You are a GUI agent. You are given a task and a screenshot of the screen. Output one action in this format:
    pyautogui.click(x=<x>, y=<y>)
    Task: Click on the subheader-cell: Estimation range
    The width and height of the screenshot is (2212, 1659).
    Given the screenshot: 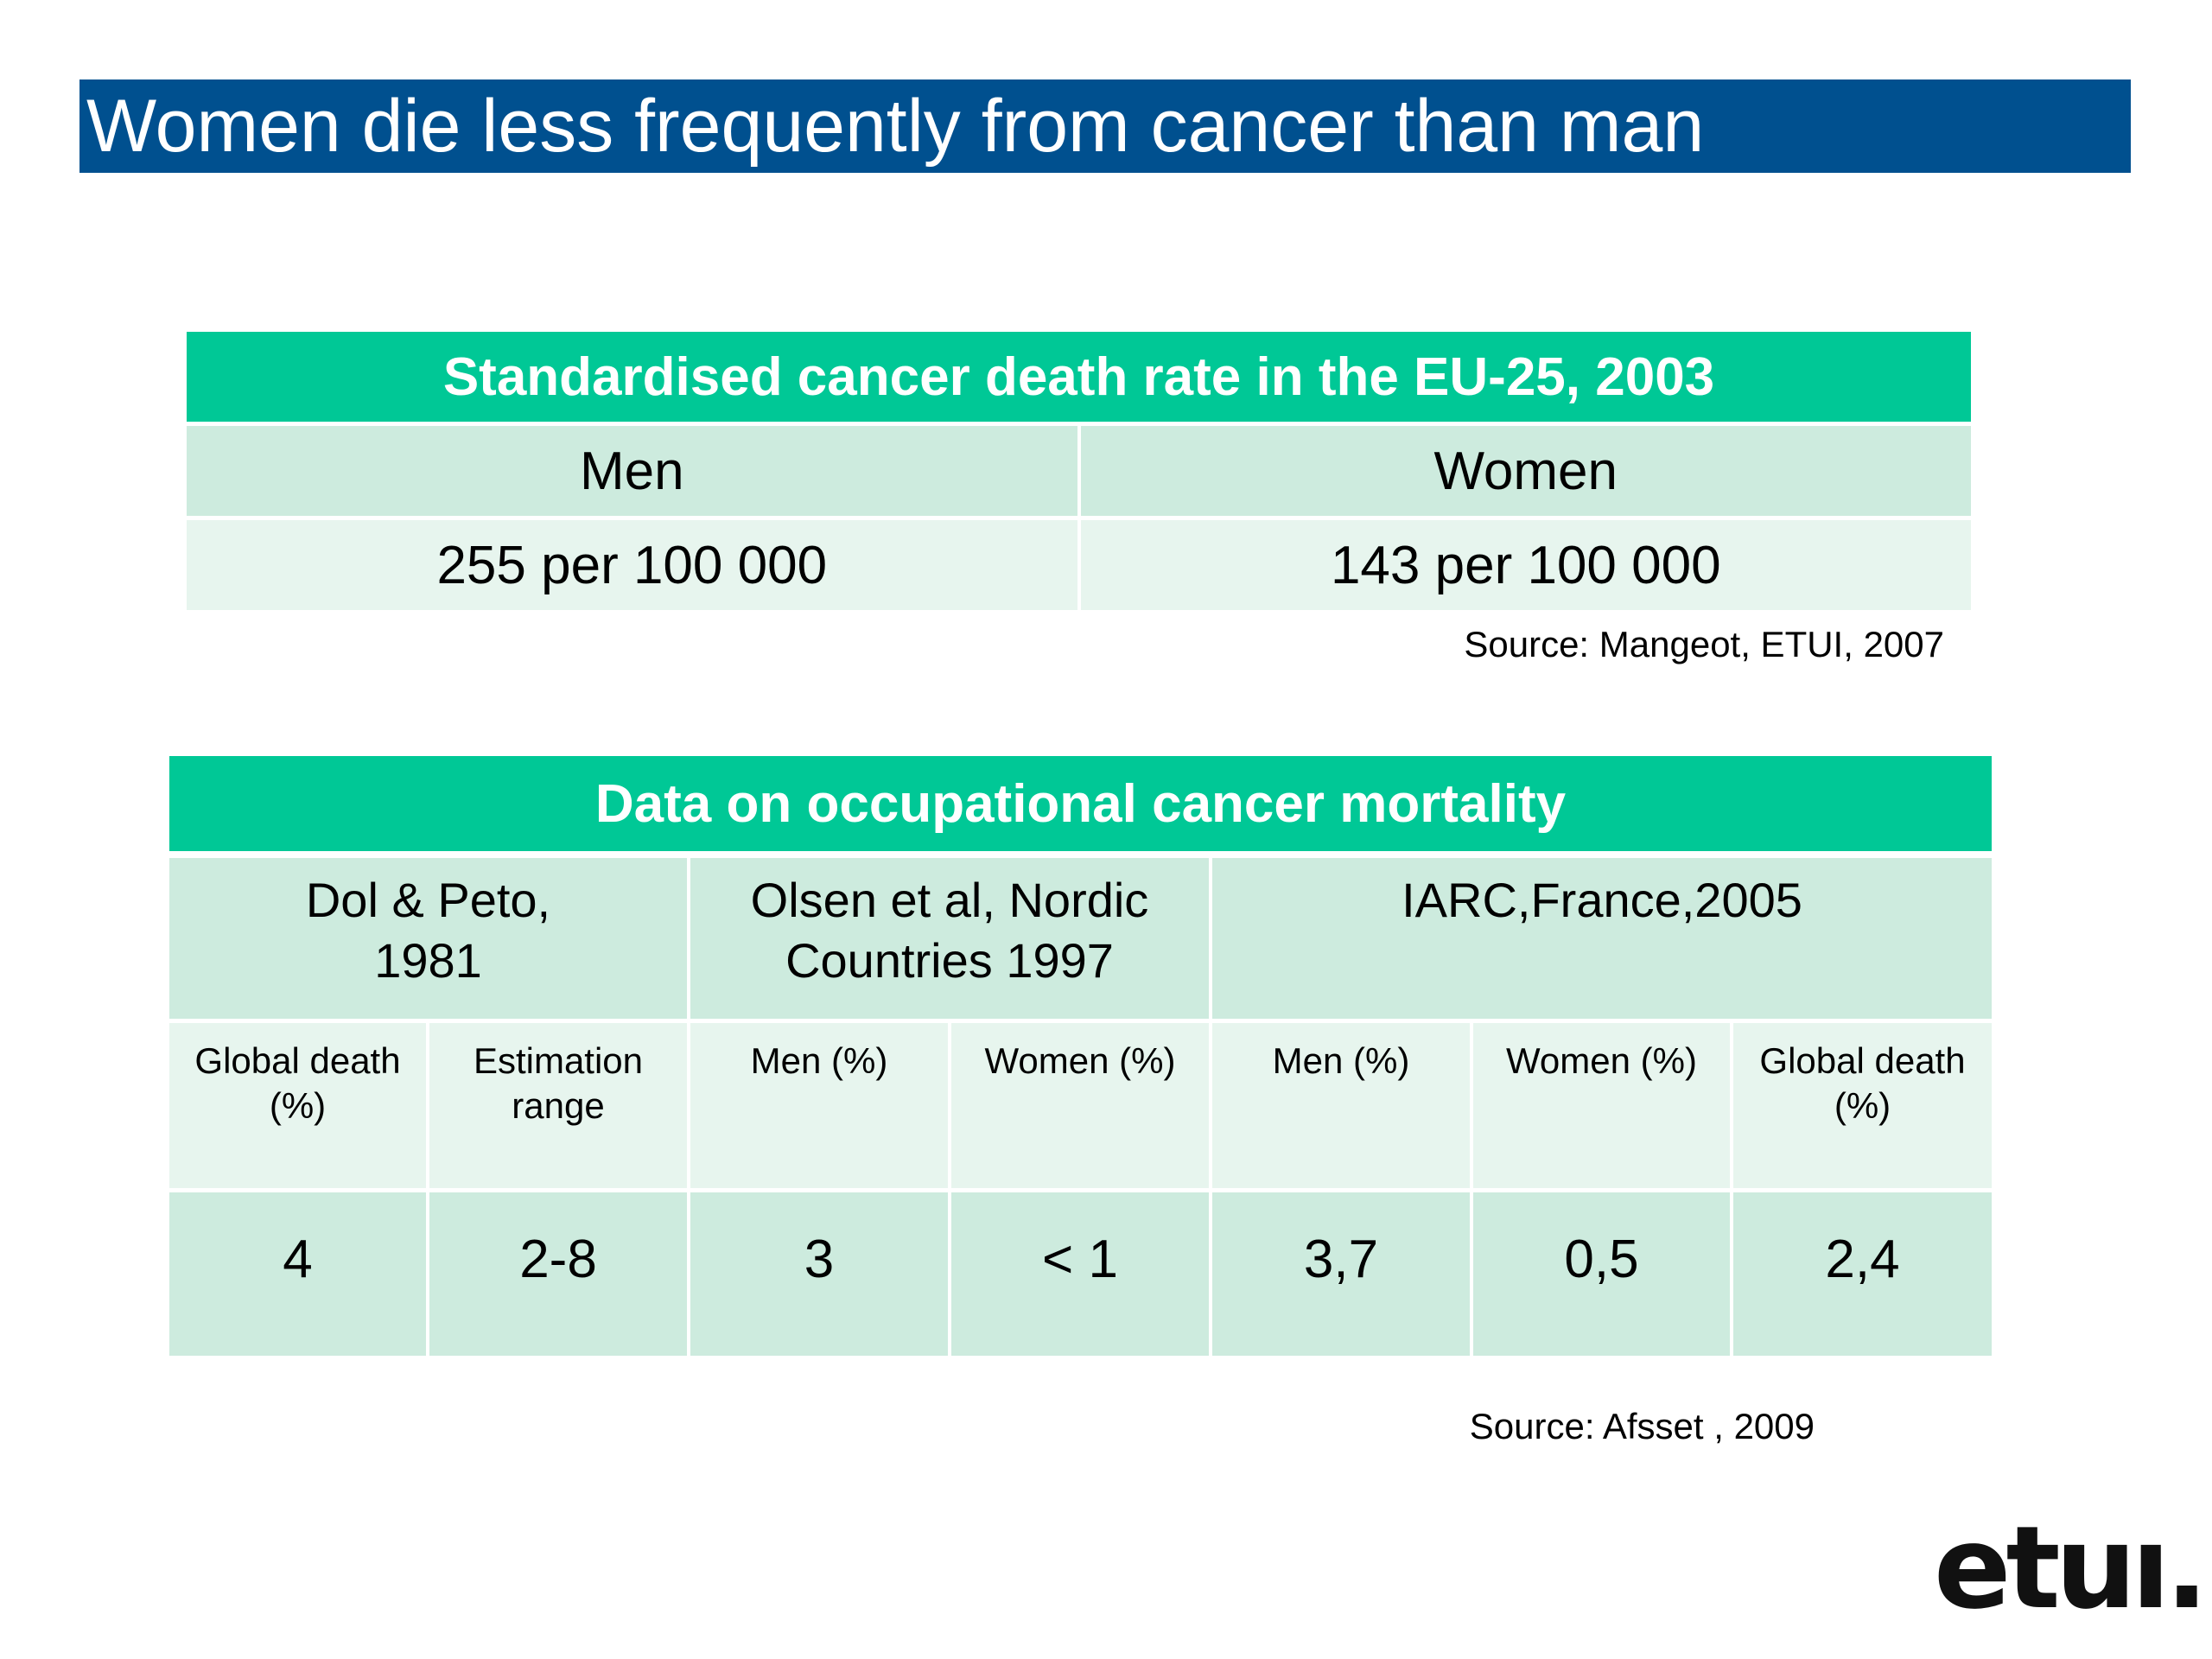 What is the action you would take?
    pyautogui.click(x=557, y=1106)
    